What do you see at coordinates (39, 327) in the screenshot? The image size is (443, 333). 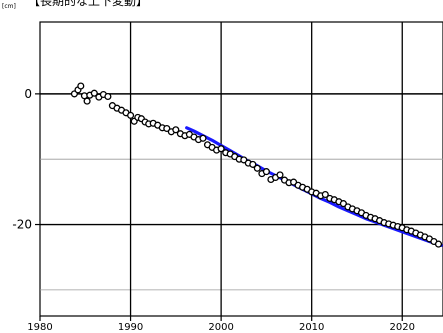 I see `x-tick-label: 1980` at bounding box center [39, 327].